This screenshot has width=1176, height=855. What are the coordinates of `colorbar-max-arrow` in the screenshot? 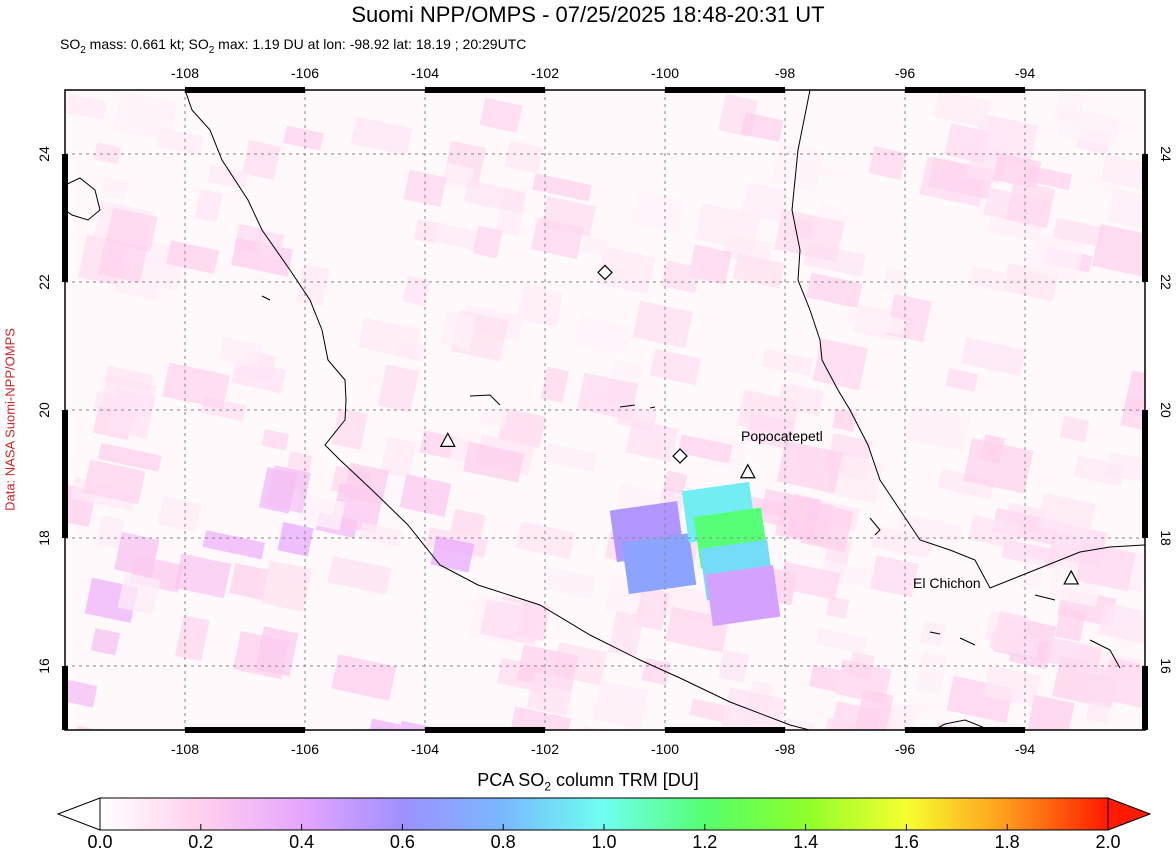 It's located at (1129, 814).